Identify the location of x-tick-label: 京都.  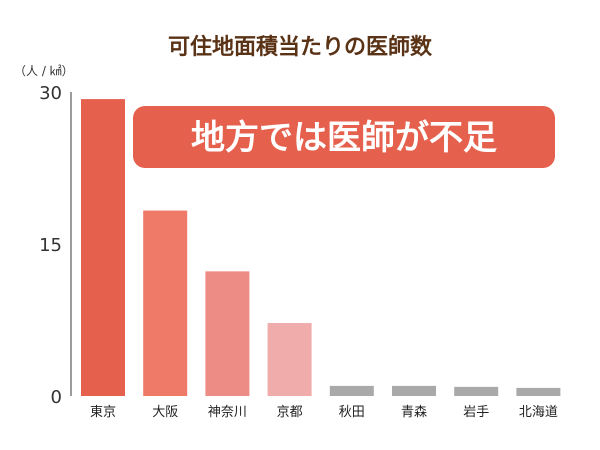
(290, 412).